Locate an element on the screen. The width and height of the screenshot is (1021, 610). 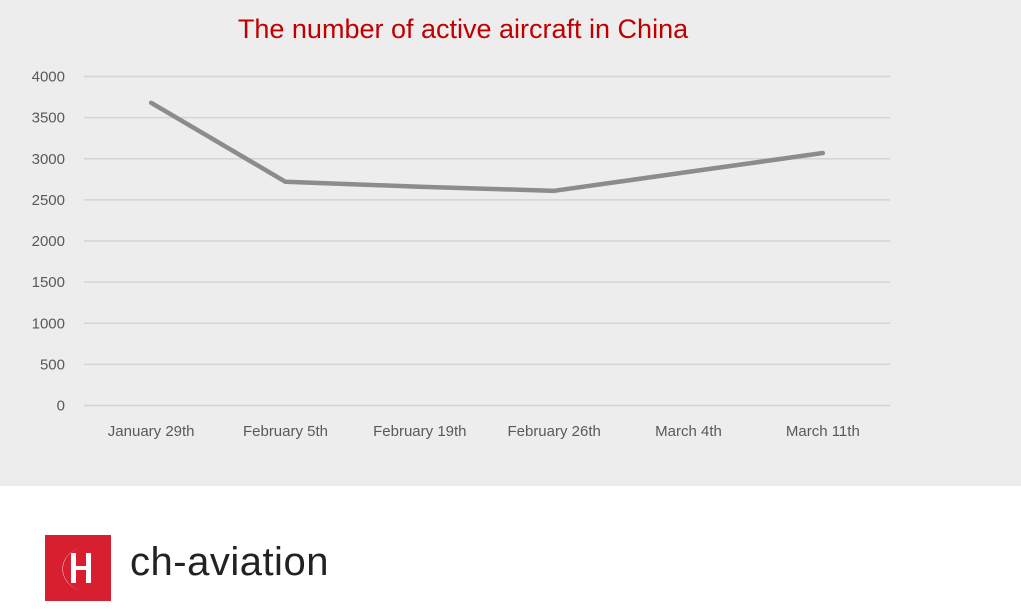
y-tick-label: 2500 is located at coordinates (48, 200).